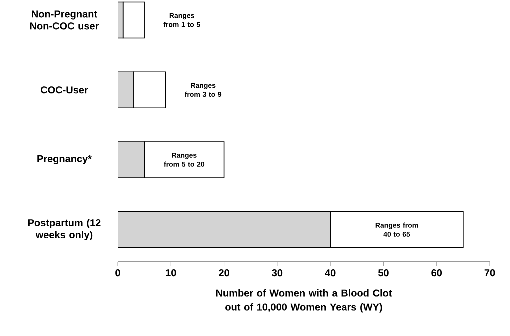  Describe the element at coordinates (171, 273) in the screenshot. I see `x-tick-label: 10` at that location.